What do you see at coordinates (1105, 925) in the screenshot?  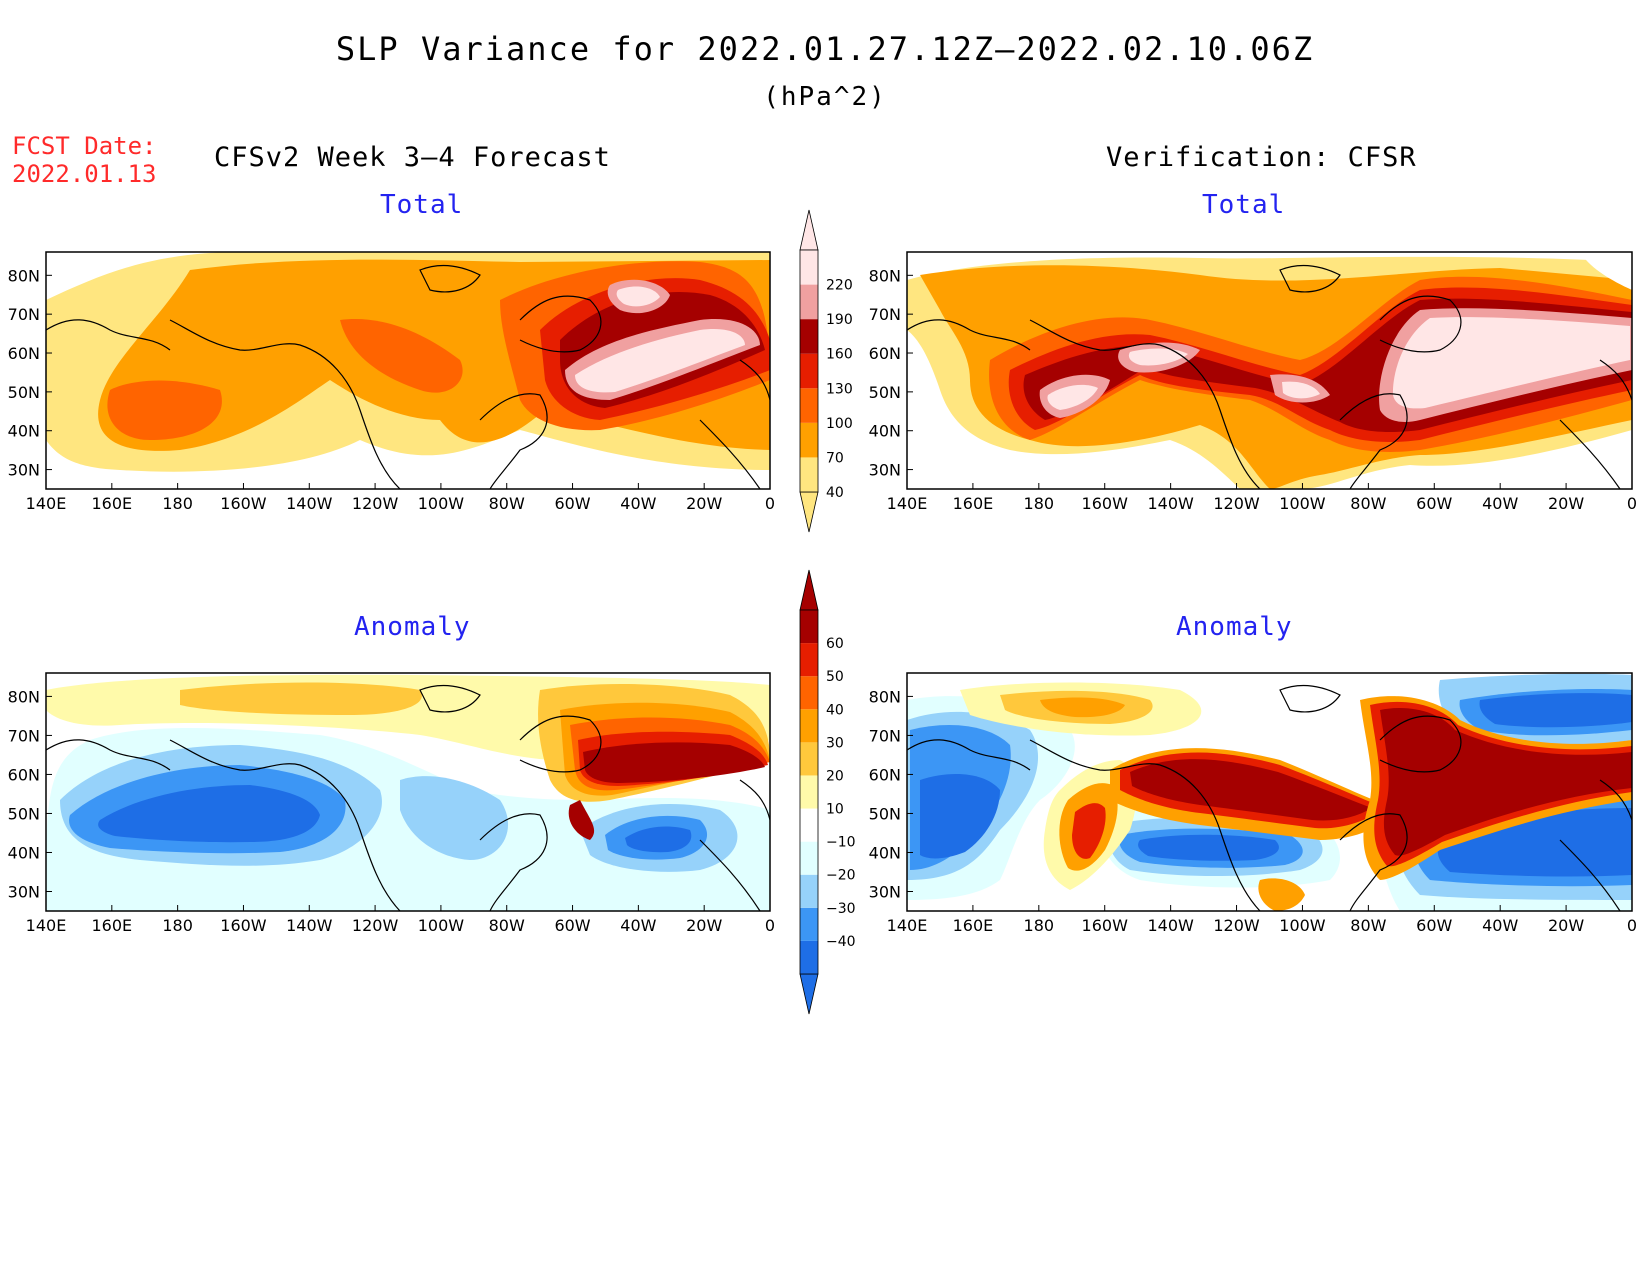 I see `verification-anomaly-lon-label: 160W` at bounding box center [1105, 925].